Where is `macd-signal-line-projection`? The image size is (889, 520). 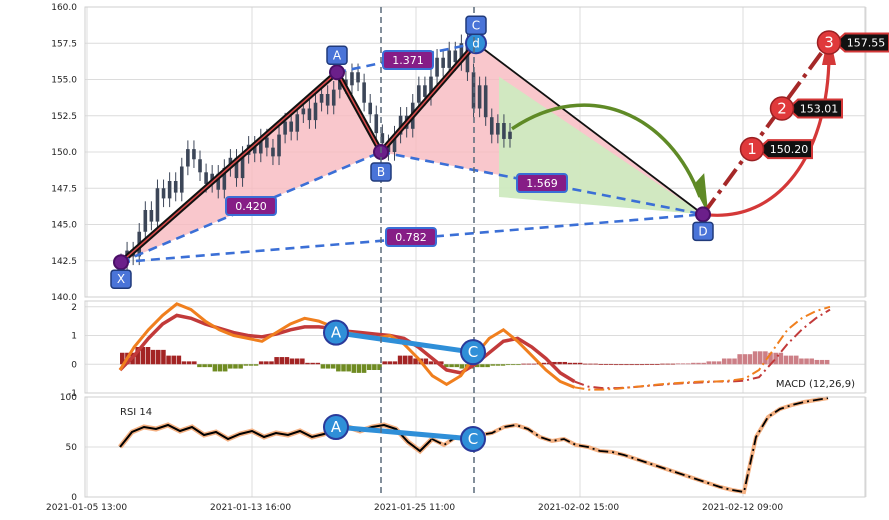
macd-signal-line-projection is located at coordinates (702, 349).